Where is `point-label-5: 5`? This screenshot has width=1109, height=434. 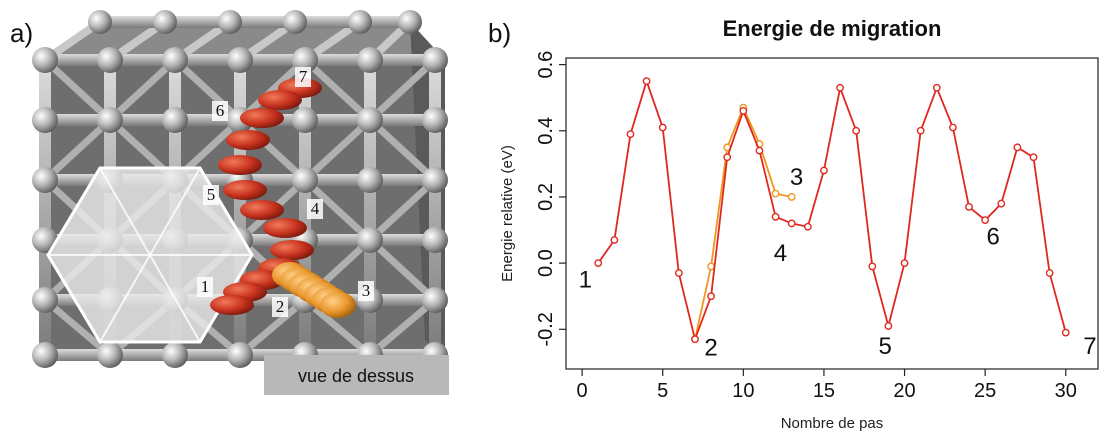
point-label-5: 5 is located at coordinates (885, 346).